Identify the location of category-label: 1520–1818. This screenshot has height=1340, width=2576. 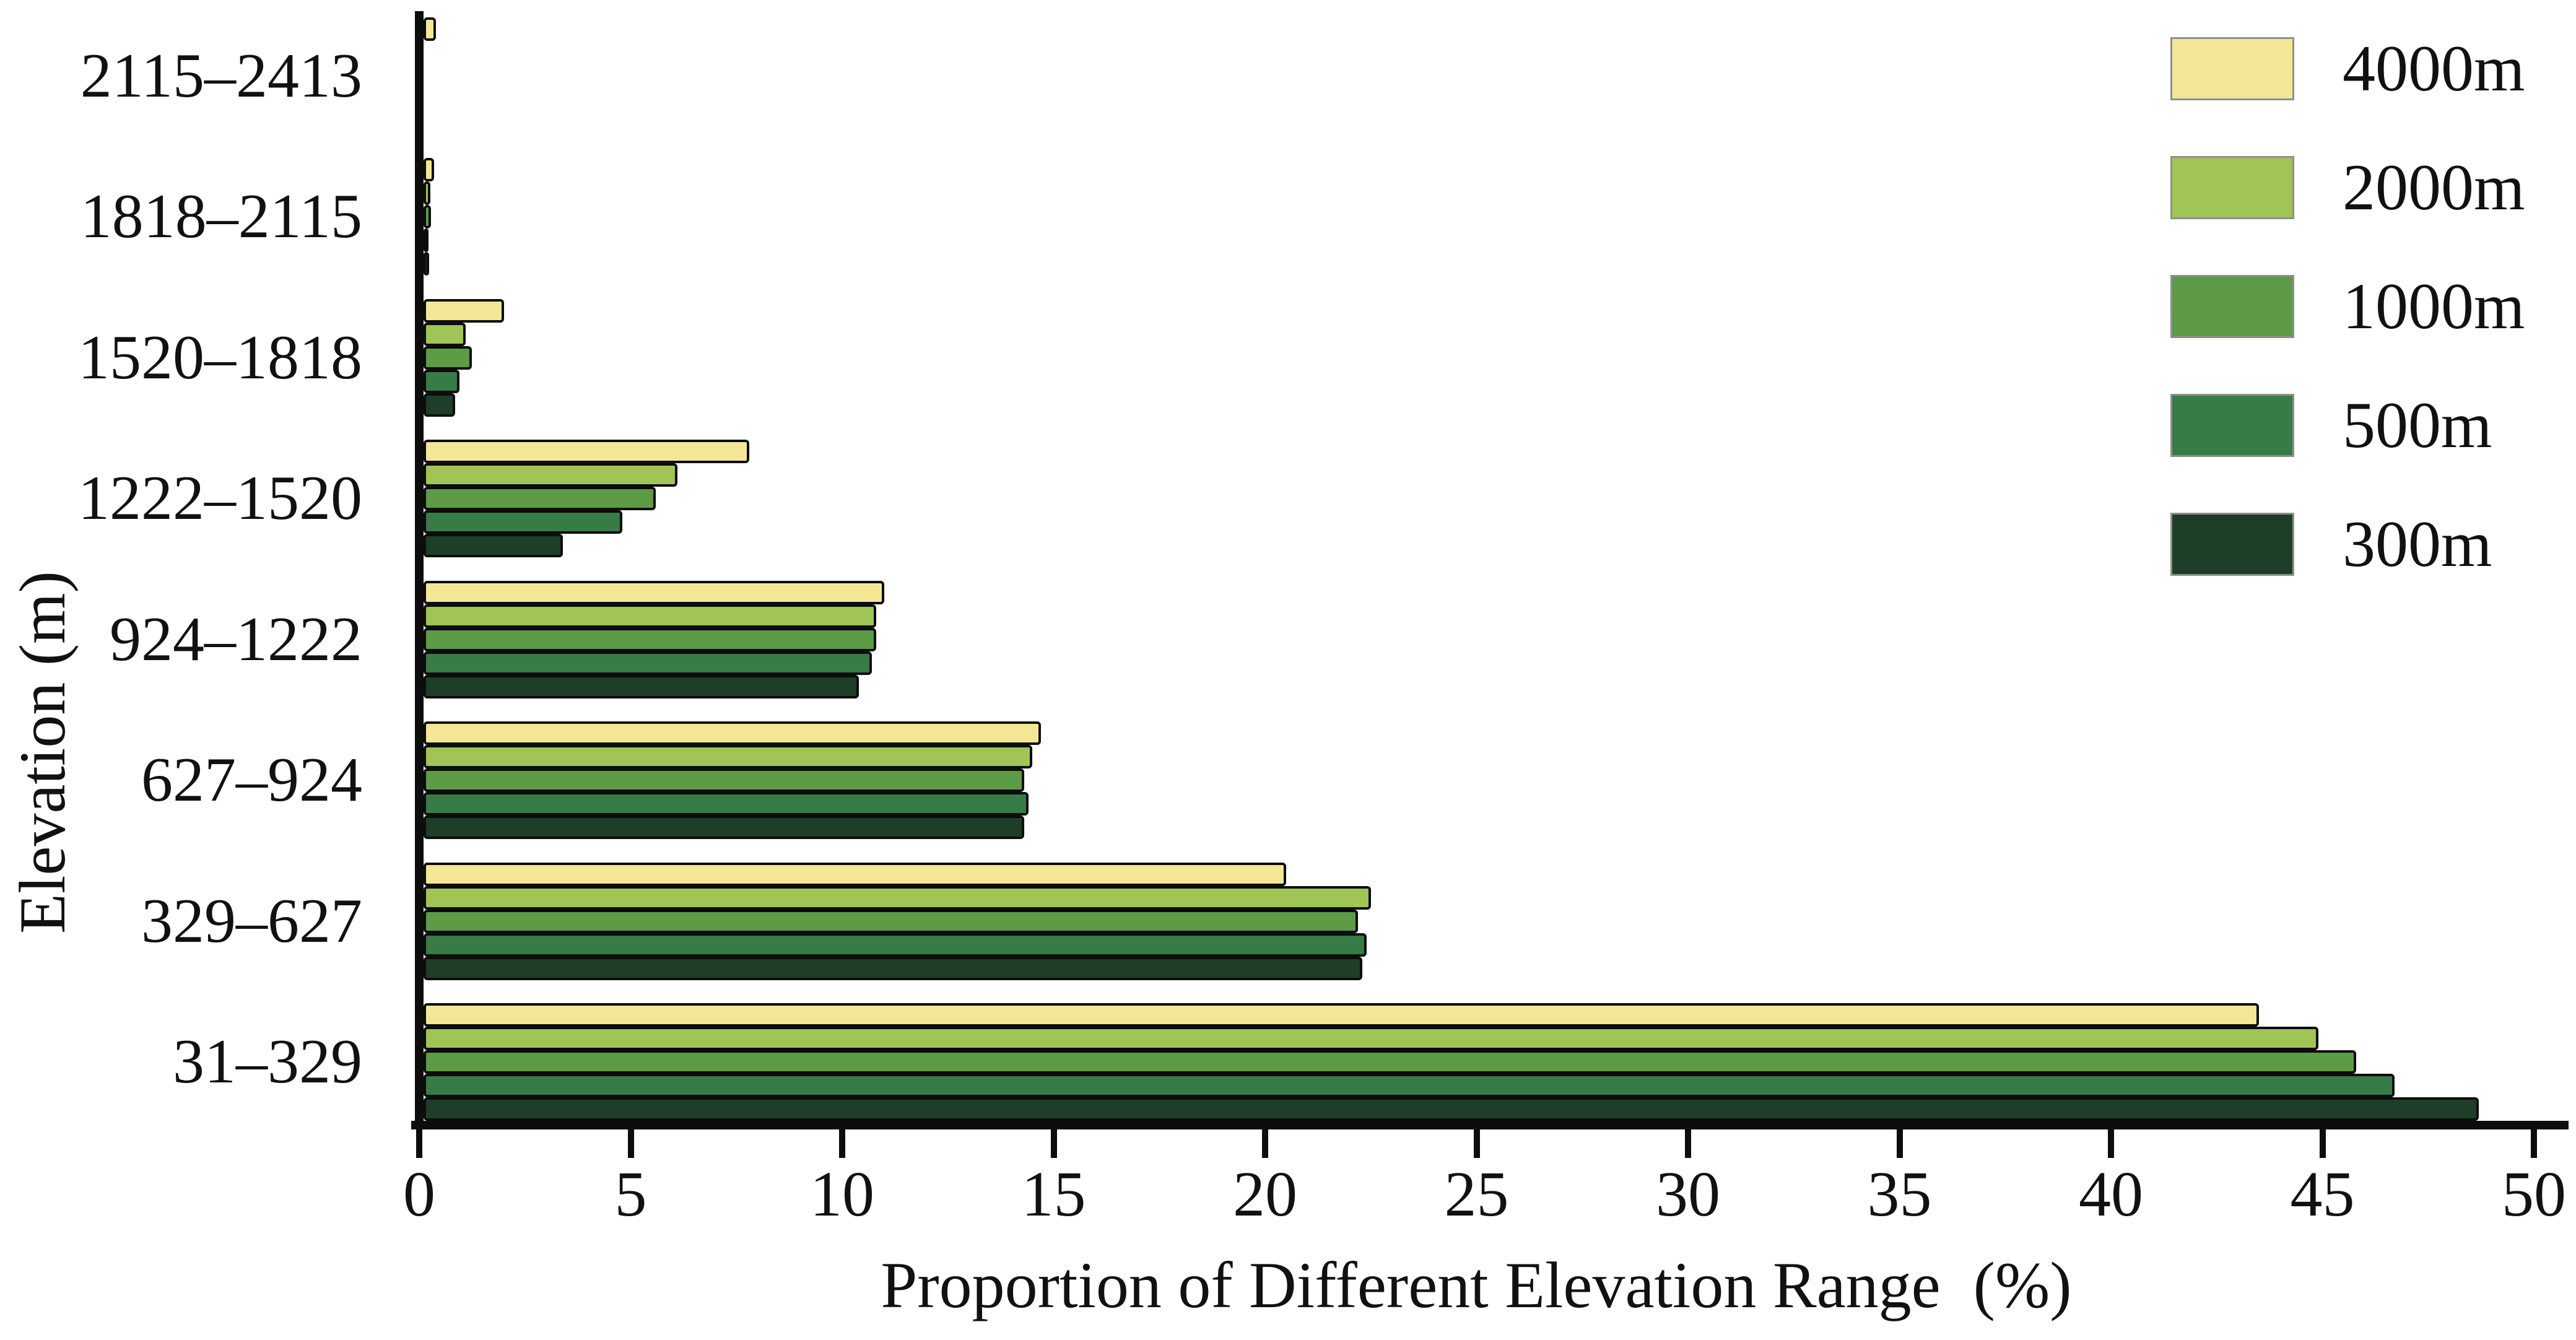
(220, 357).